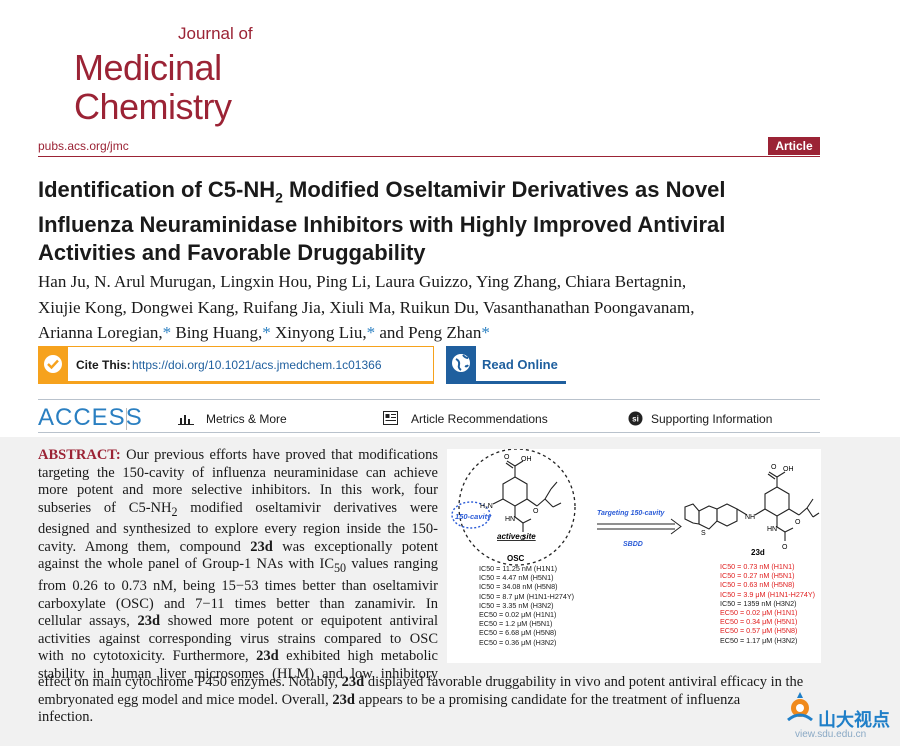 The width and height of the screenshot is (900, 746). What do you see at coordinates (103, 365) in the screenshot?
I see `cite-this-label: Cite This:` at bounding box center [103, 365].